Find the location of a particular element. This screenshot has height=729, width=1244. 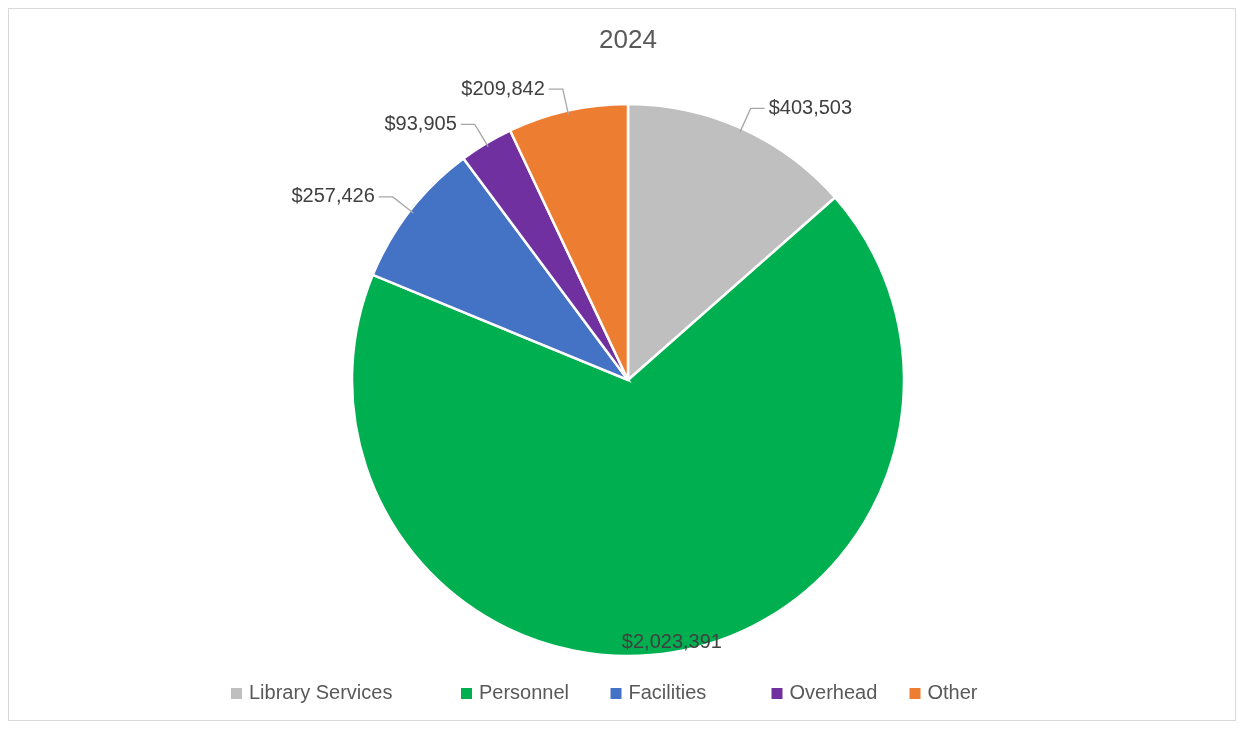

legend-label: Other is located at coordinates (952, 692).